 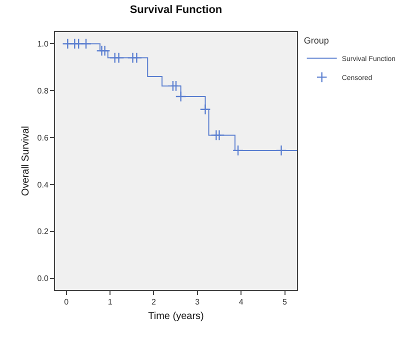 What do you see at coordinates (110, 302) in the screenshot?
I see `x-tick-label: 1` at bounding box center [110, 302].